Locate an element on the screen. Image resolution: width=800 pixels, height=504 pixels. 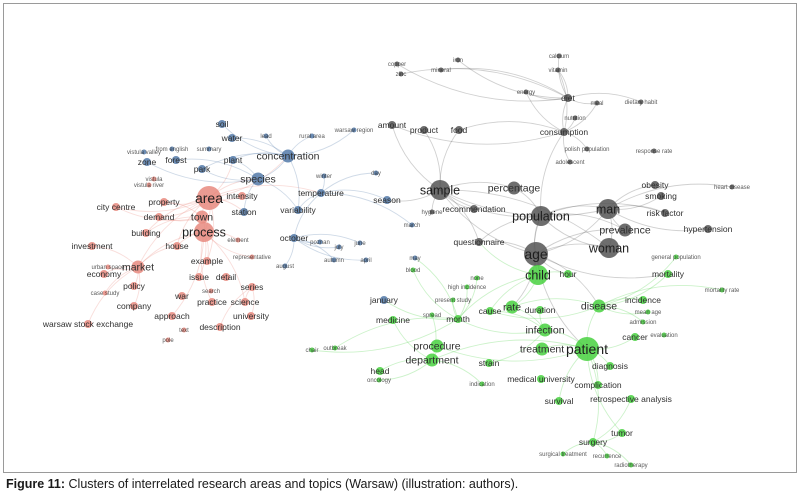
node-vistula-valley is located at coordinates (144, 152).